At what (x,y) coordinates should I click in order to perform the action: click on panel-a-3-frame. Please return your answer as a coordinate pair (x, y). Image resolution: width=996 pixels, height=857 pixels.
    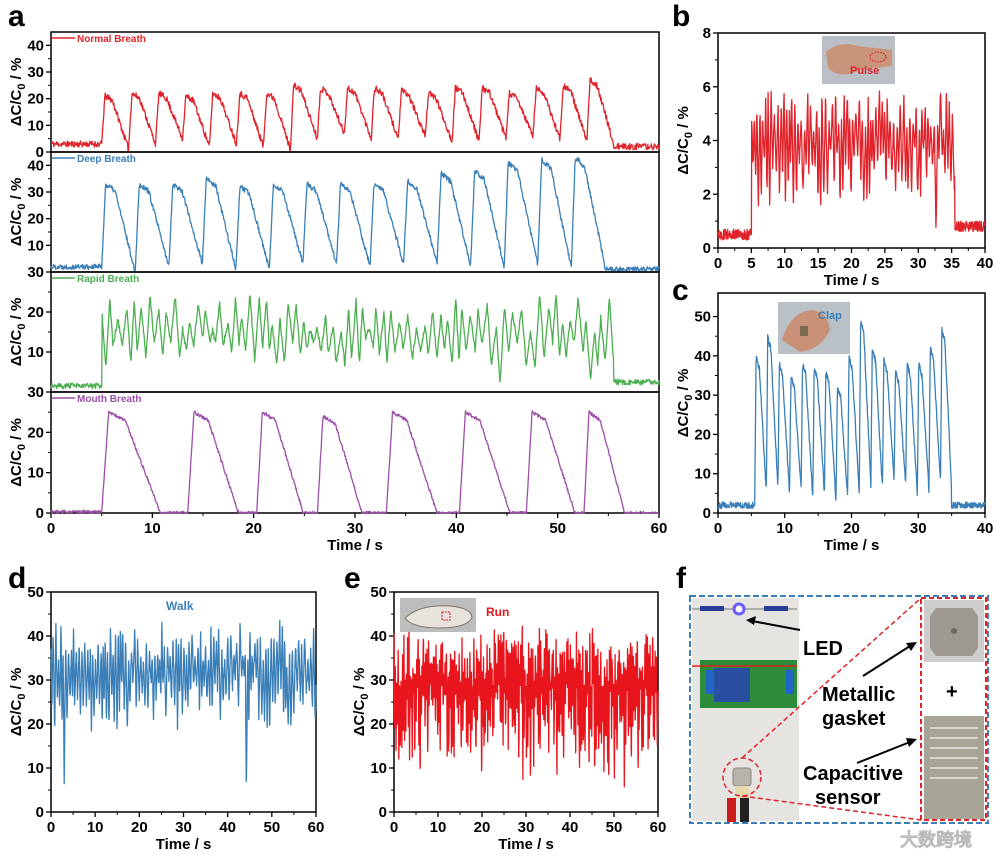
    Looking at the image, I should click on (355, 452).